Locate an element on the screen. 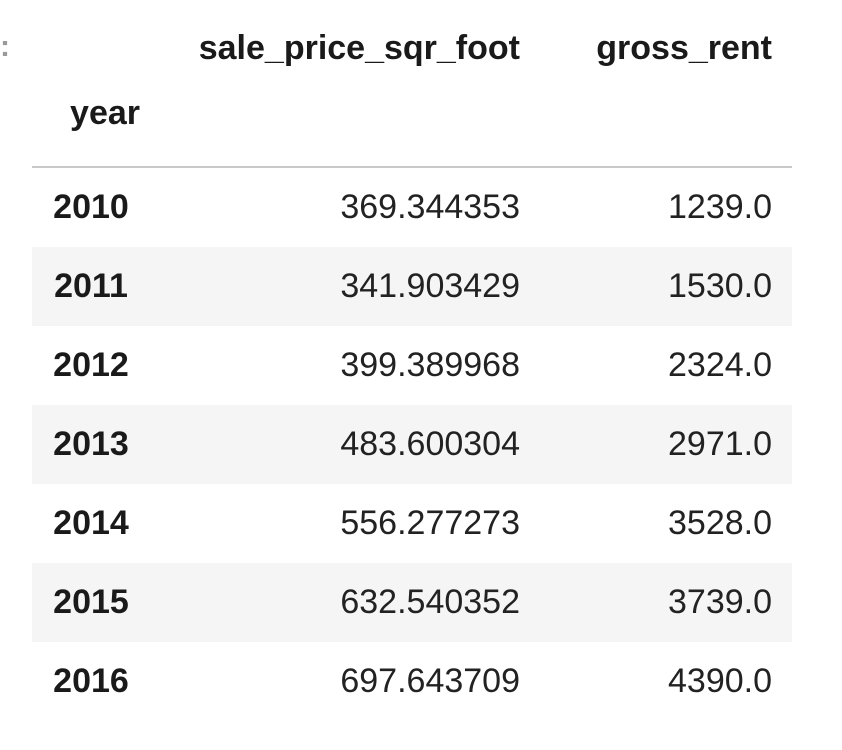 This screenshot has width=842, height=750. row-index-year: 2013 is located at coordinates (91, 444).